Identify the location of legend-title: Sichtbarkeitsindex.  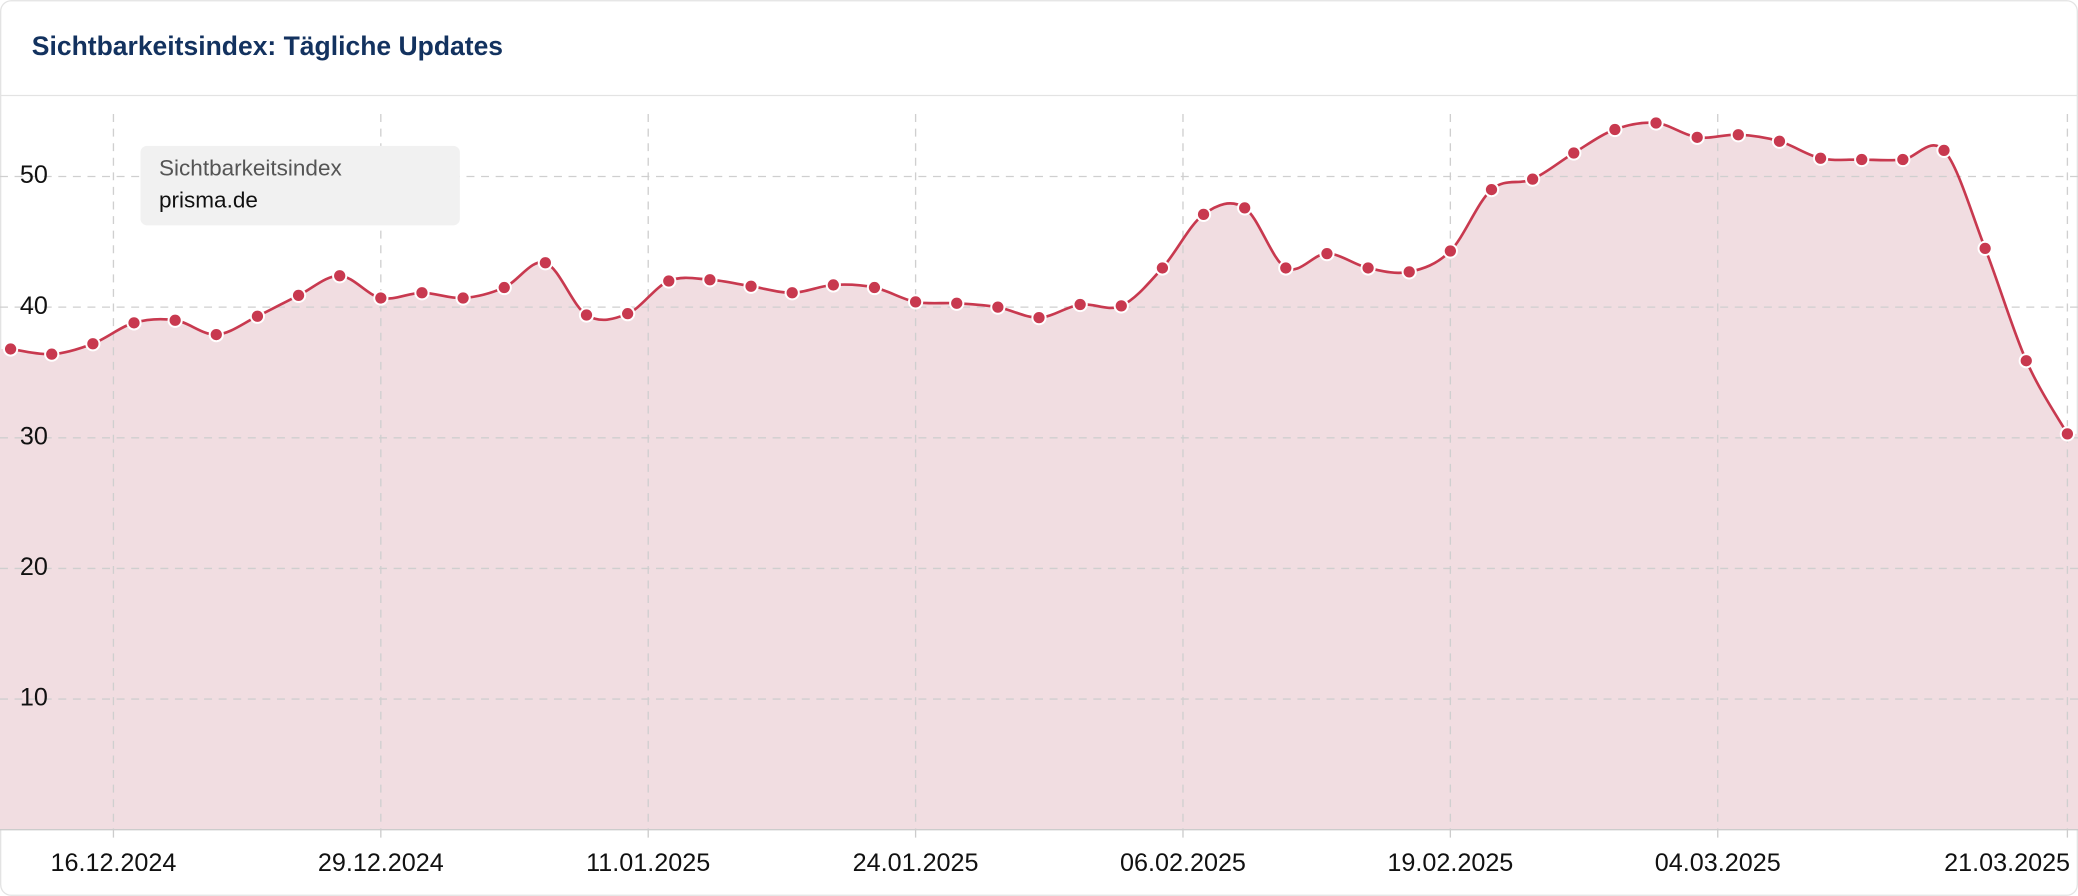
(250, 168).